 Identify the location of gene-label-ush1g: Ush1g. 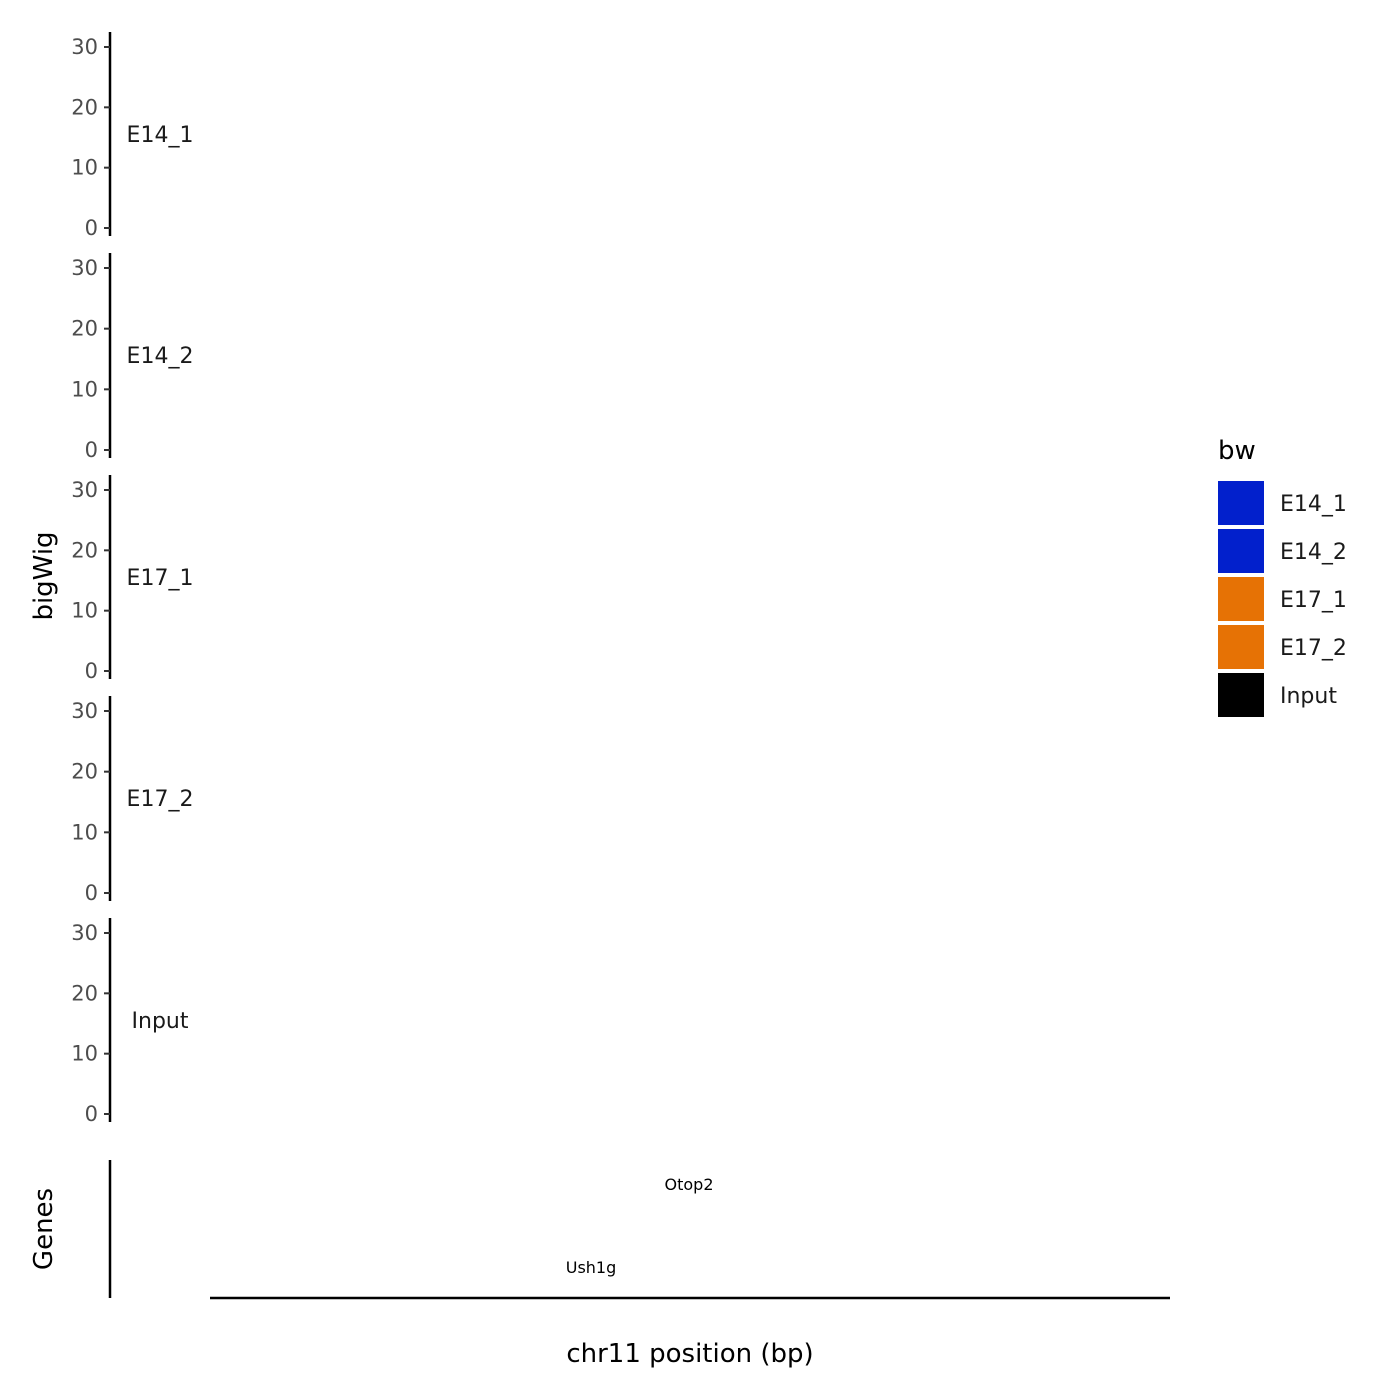
(591, 1267).